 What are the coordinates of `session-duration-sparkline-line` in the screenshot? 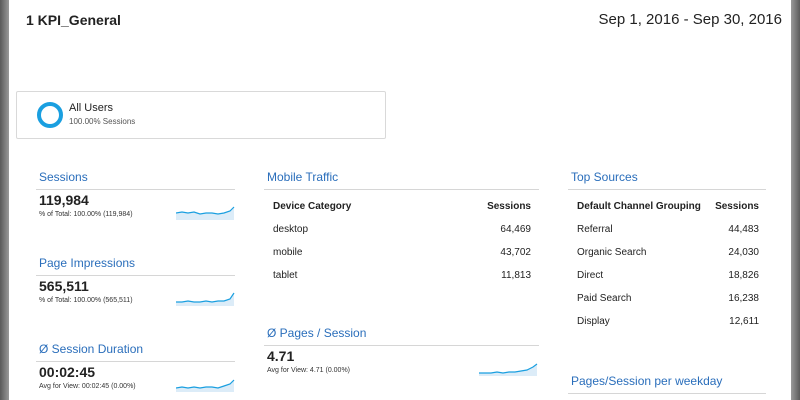 It's located at (205, 384).